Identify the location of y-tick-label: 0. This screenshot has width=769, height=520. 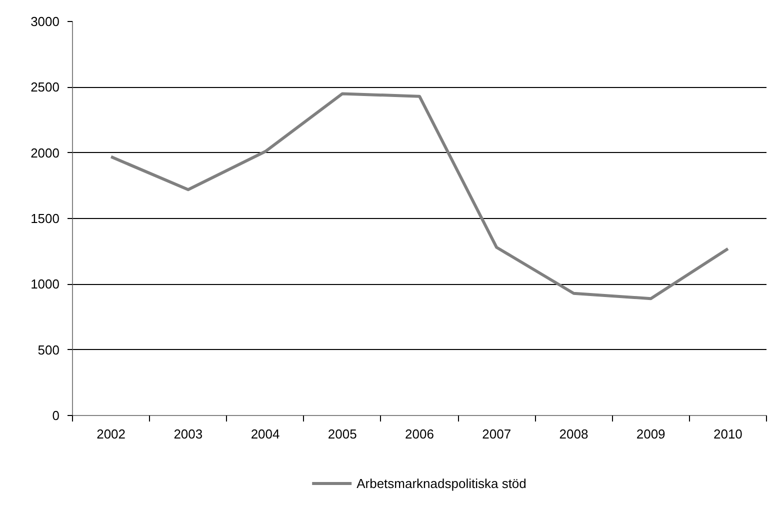
(56, 415).